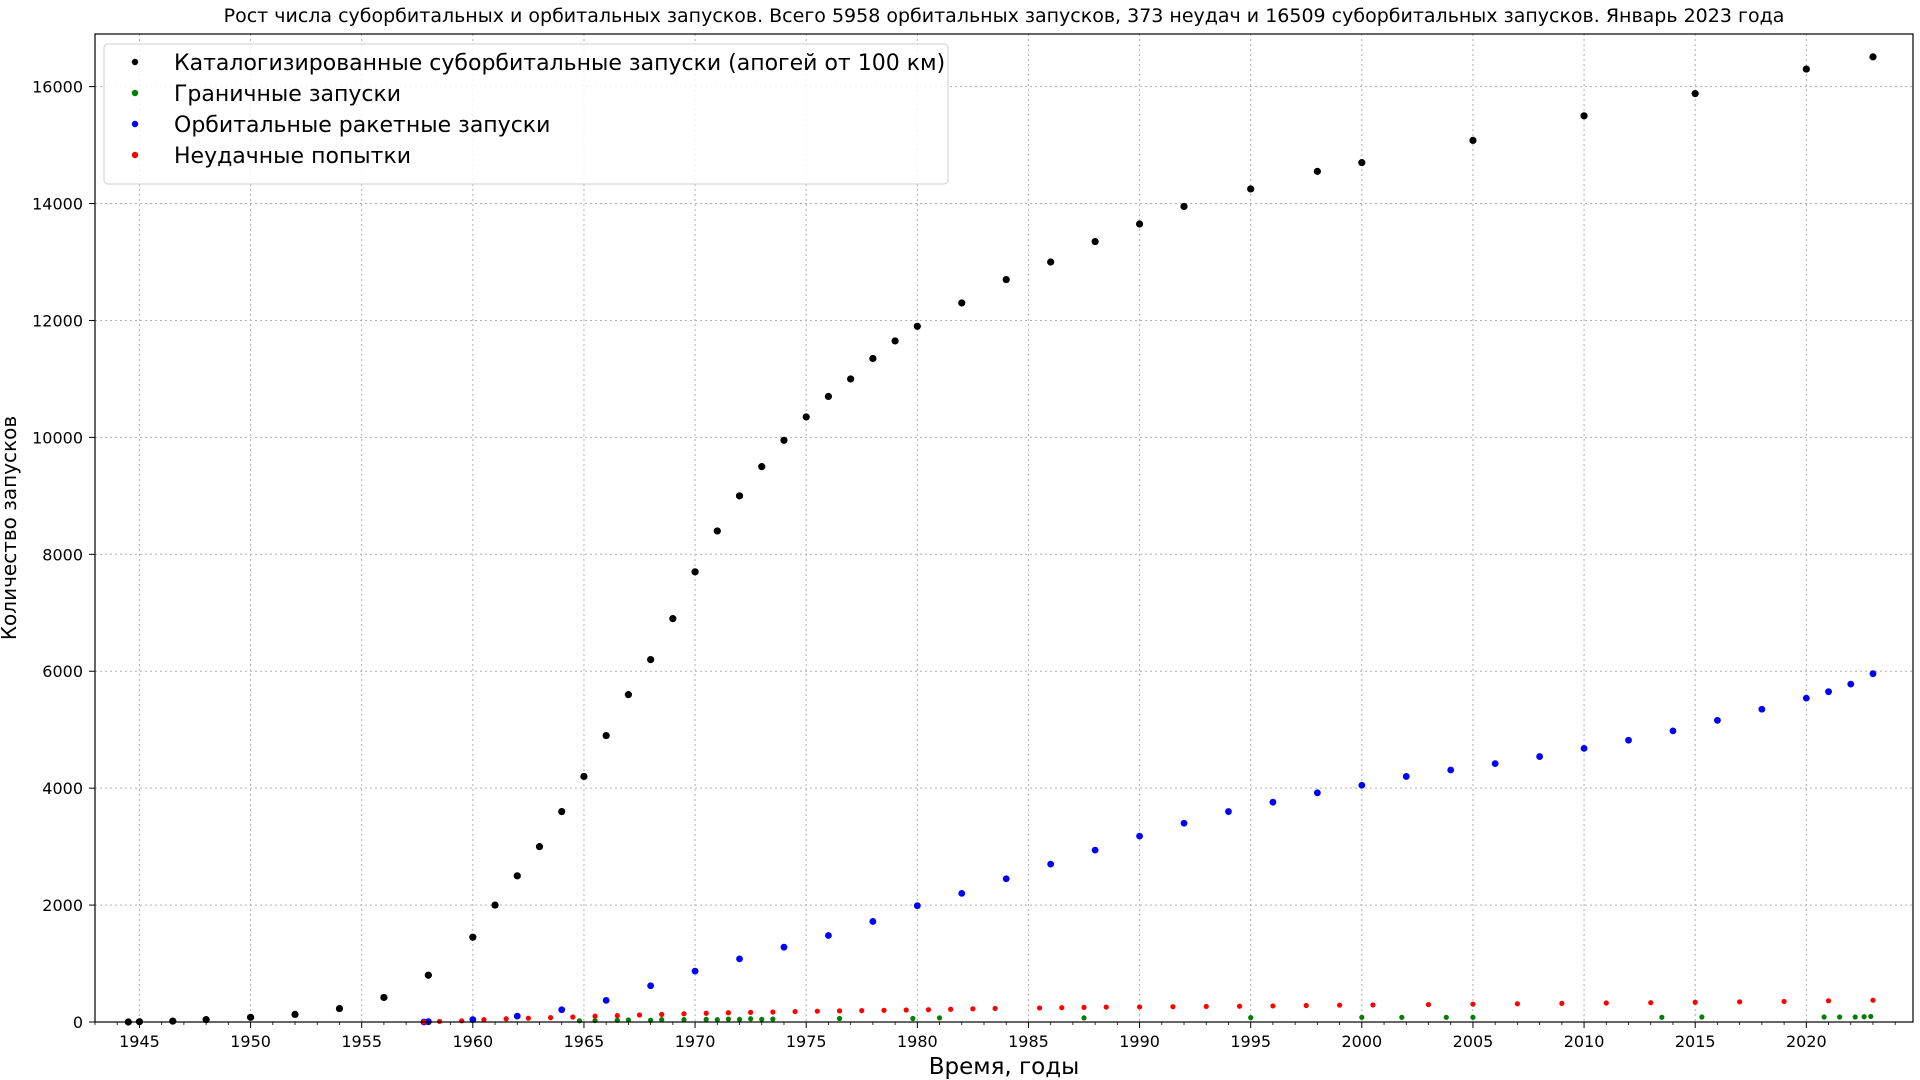  I want to click on y-tick-label: 4000, so click(62, 788).